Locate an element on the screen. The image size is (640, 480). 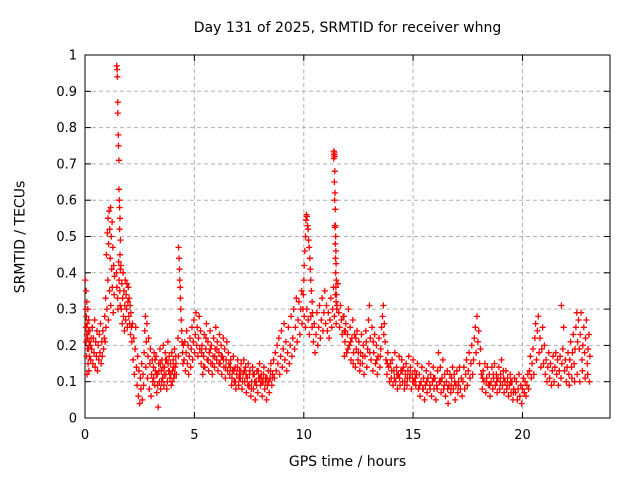
y-tick-label: 0 is located at coordinates (73, 419).